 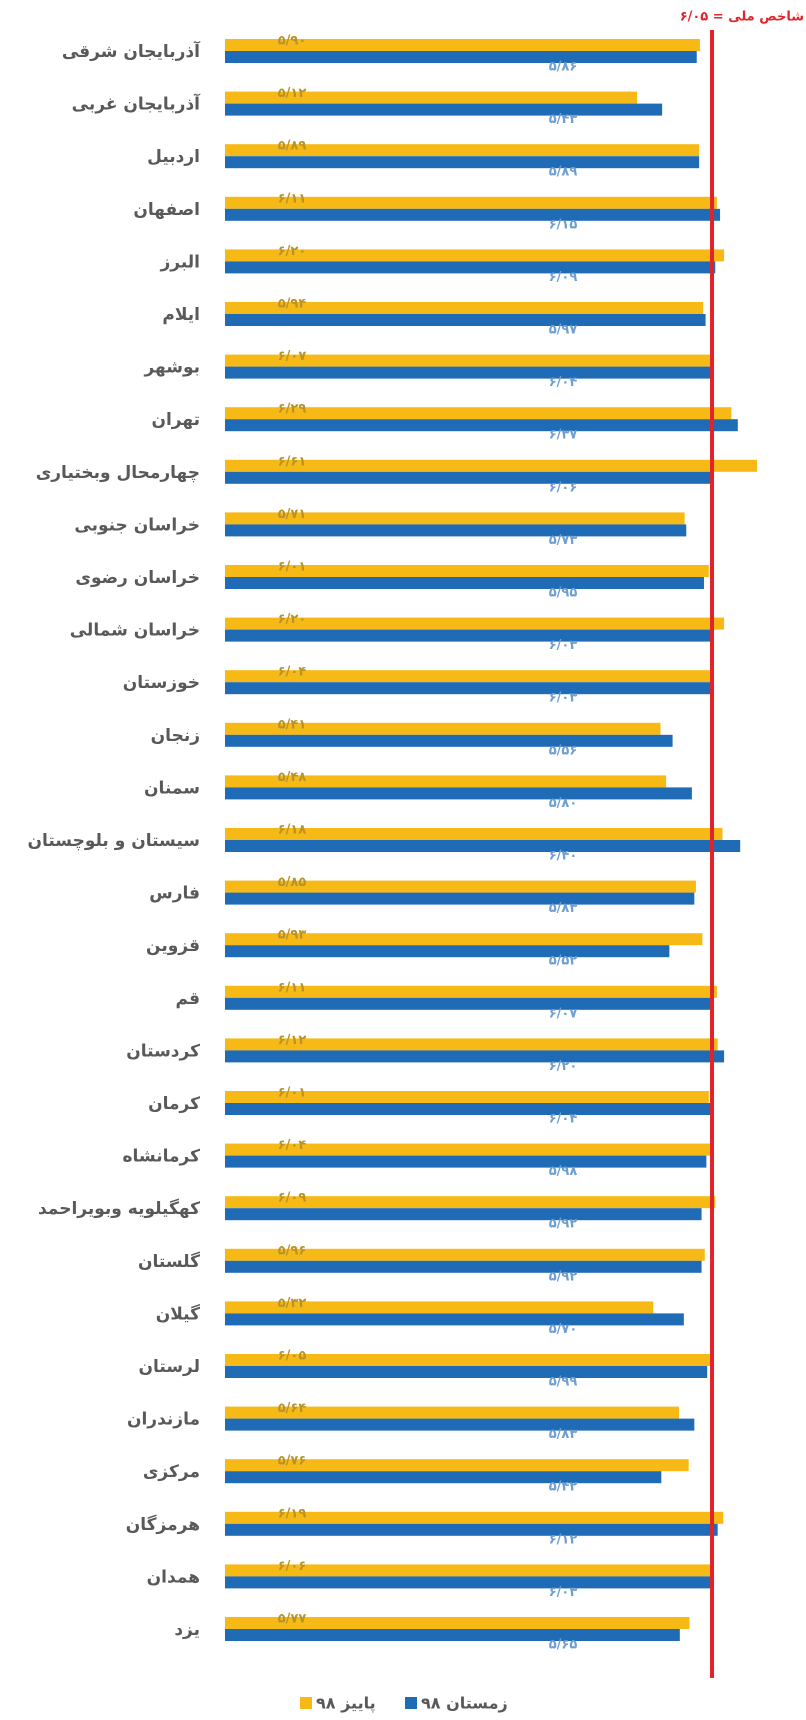 I want to click on legend-label: پاییز ۹۸, so click(x=346, y=1704).